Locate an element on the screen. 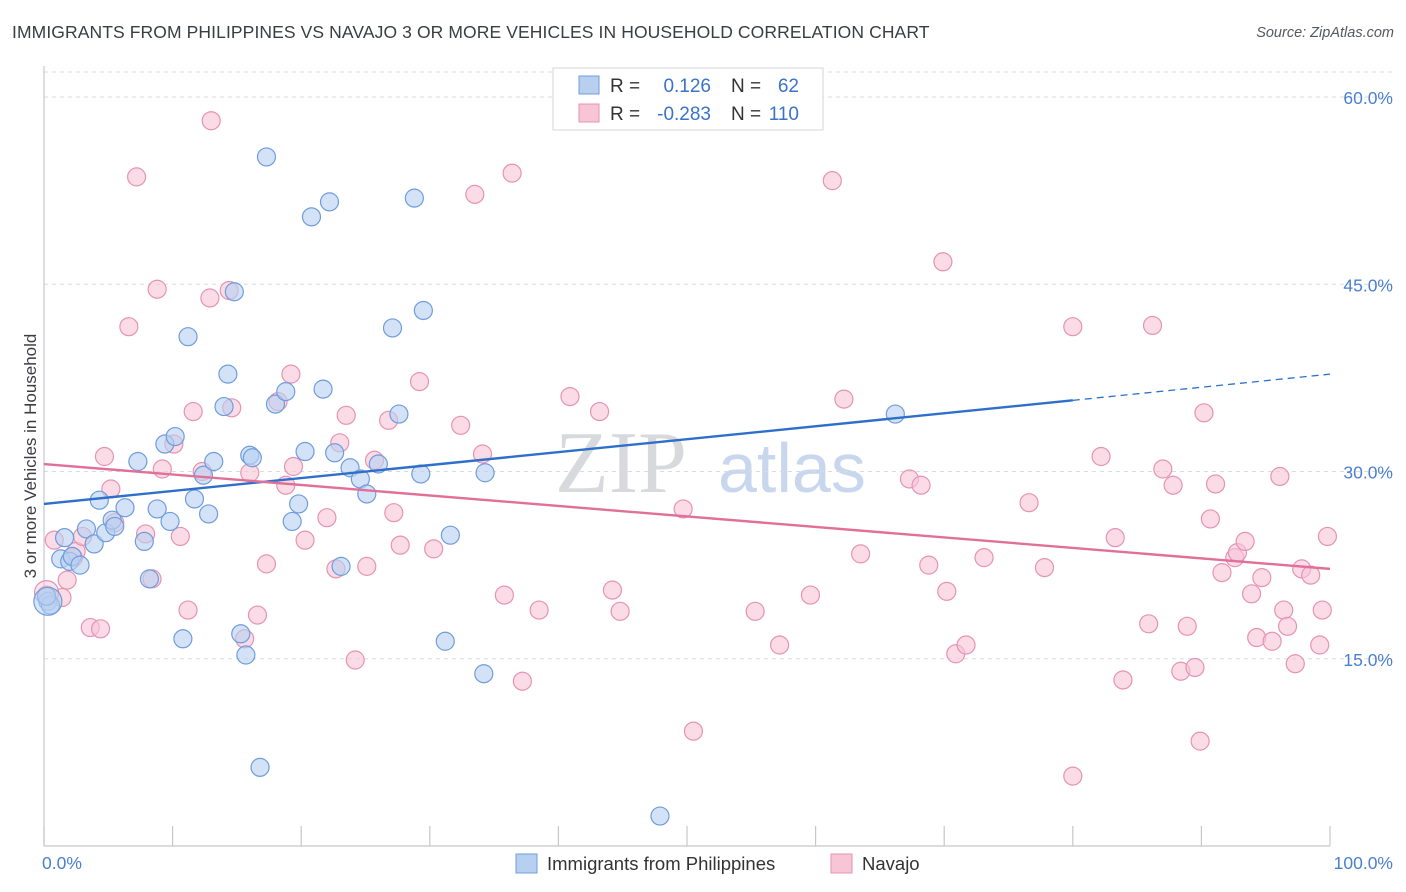  legend-n-value-1: 110 is located at coordinates (784, 114).